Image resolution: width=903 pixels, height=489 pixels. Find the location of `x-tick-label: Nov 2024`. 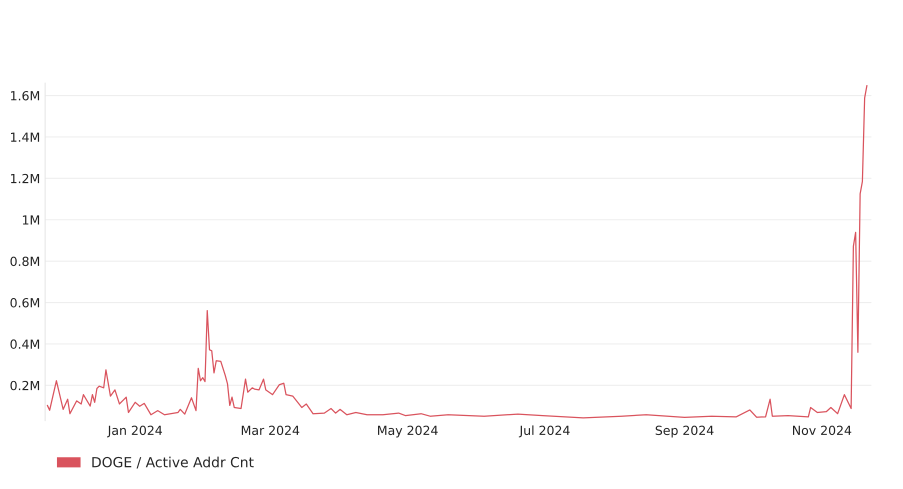

x-tick-label: Nov 2024 is located at coordinates (822, 431).